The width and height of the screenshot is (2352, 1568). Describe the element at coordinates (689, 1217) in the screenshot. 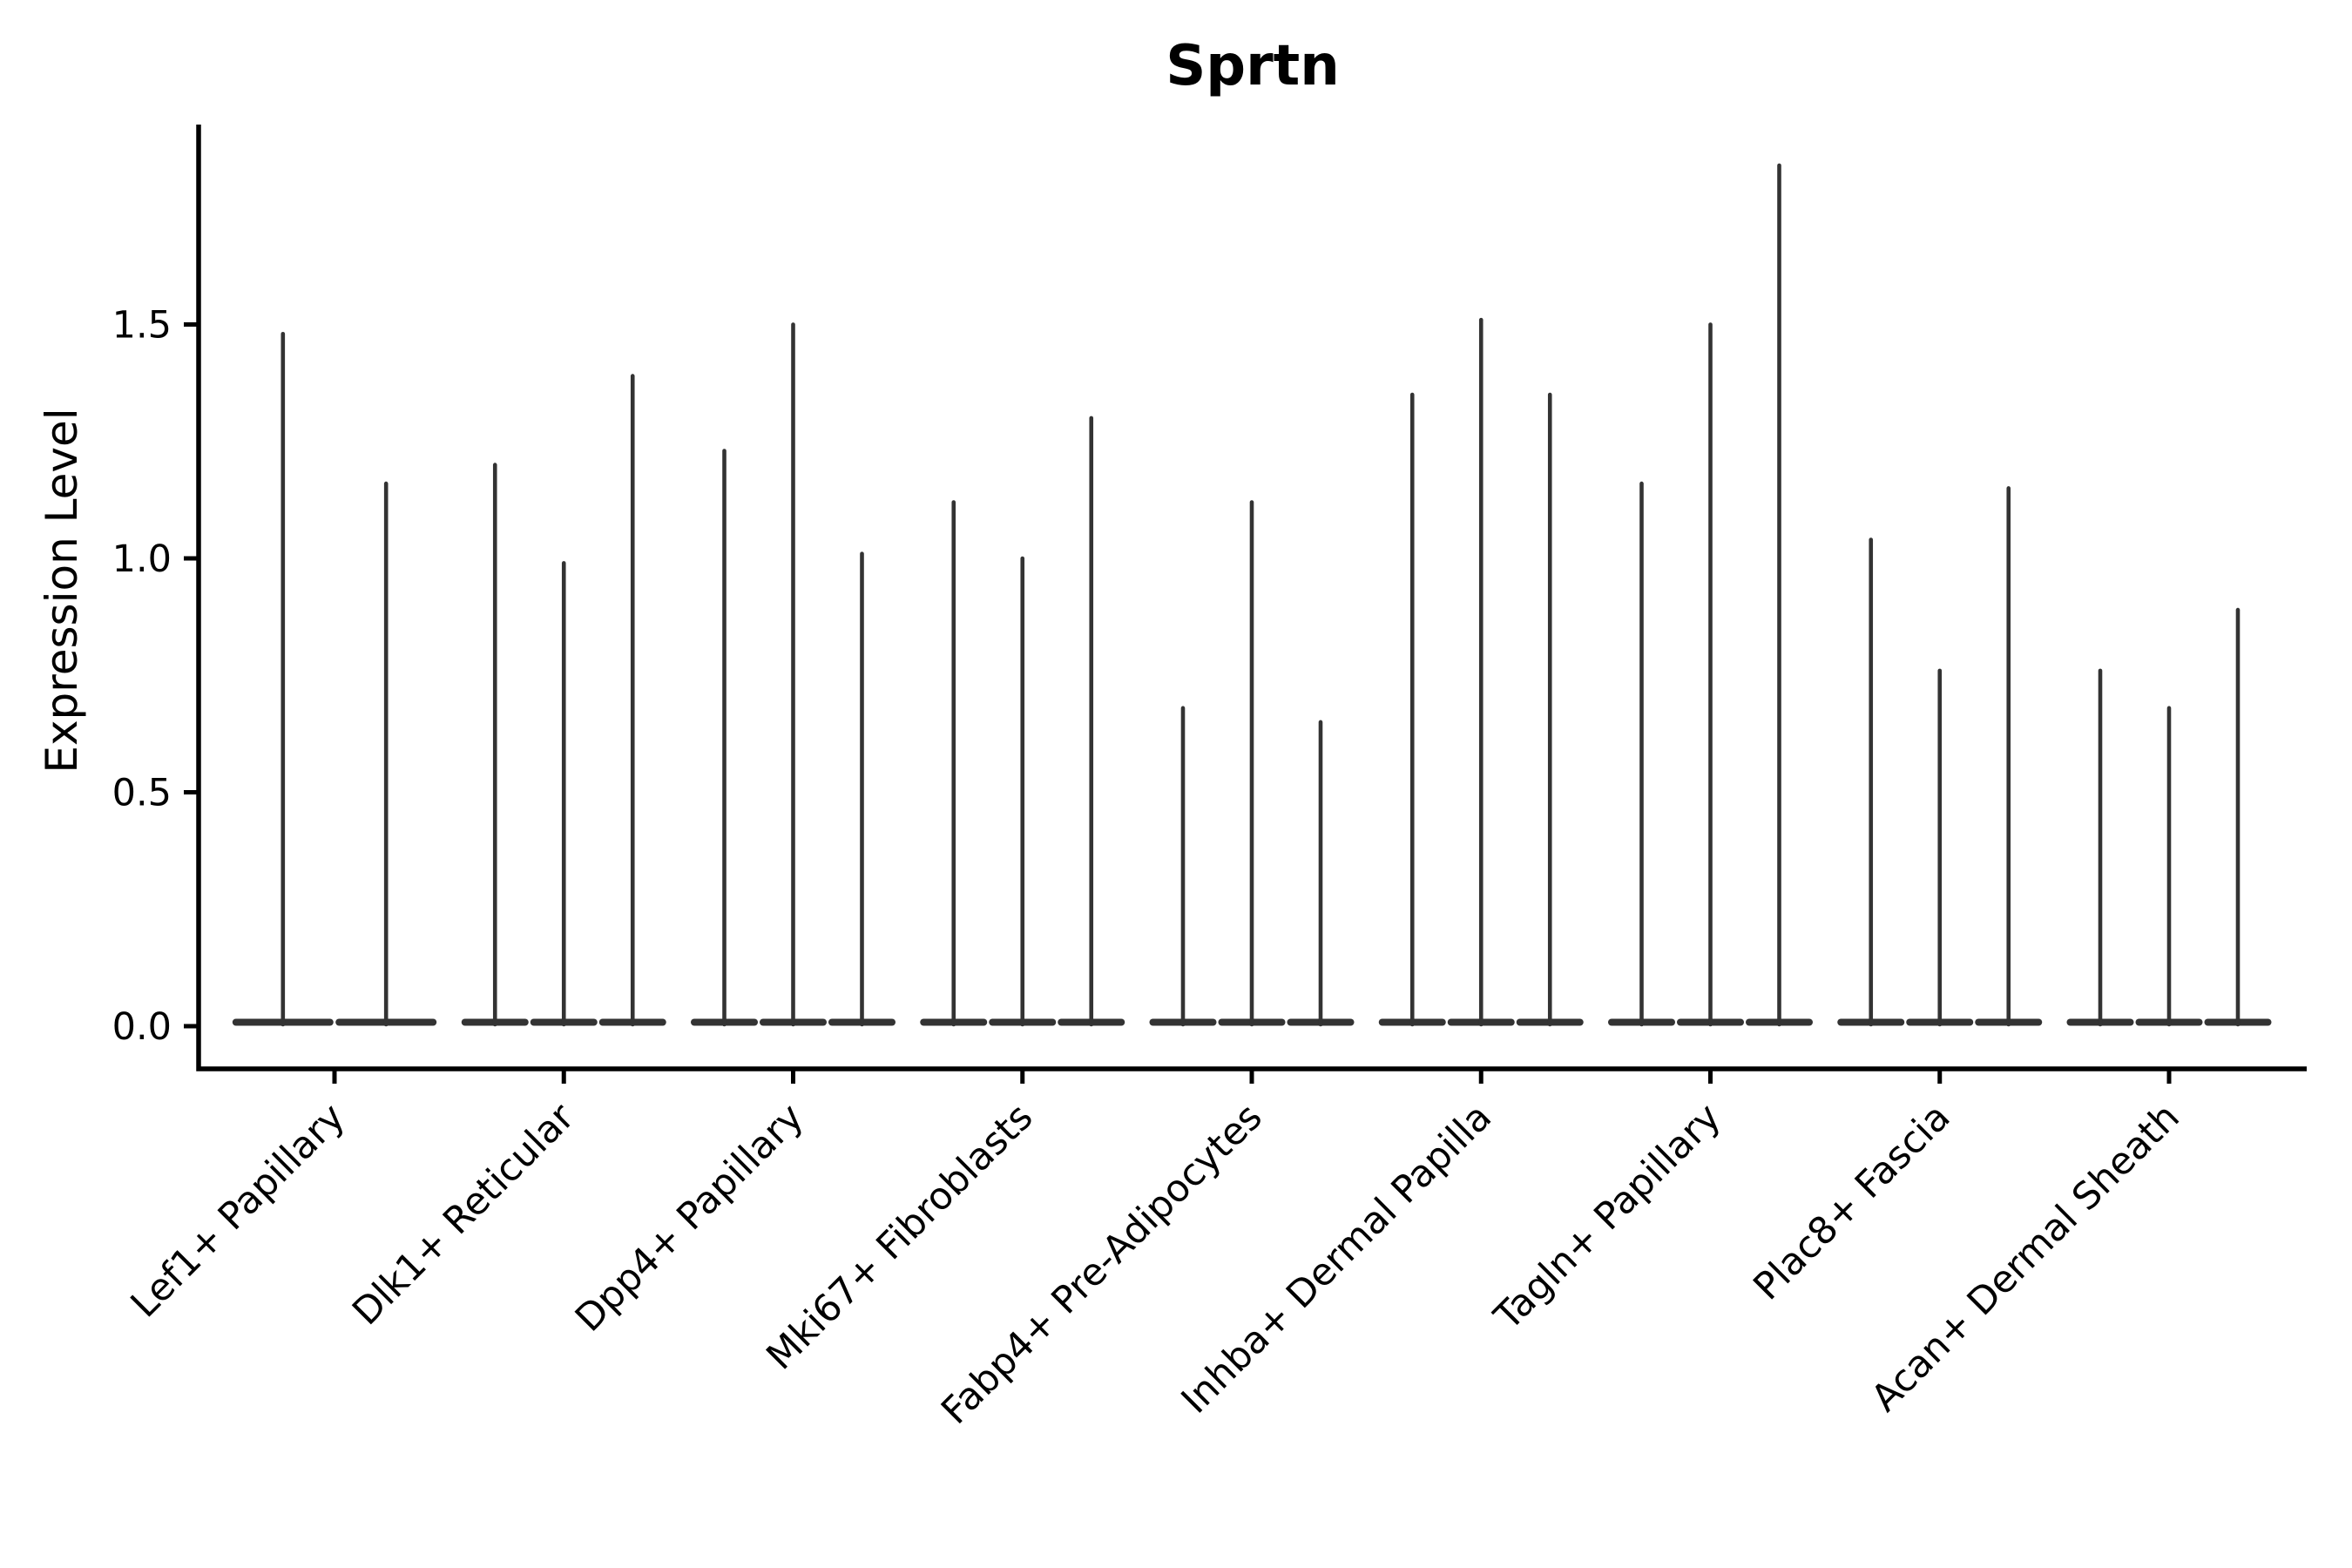

I see `x-tick-label: Dpp4+ Papillary` at that location.